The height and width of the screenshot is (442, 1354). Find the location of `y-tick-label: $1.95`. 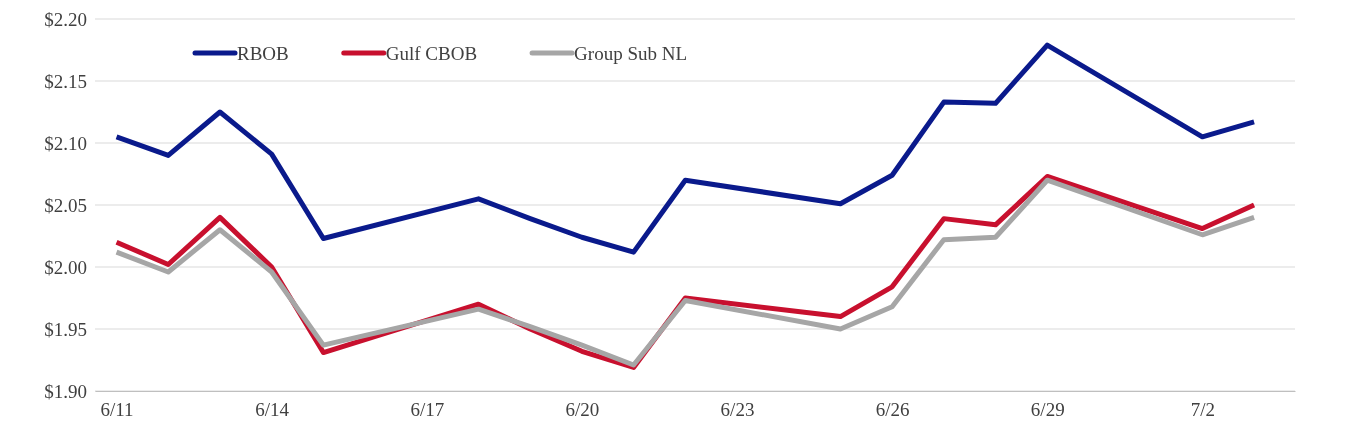

y-tick-label: $1.95 is located at coordinates (65, 329).